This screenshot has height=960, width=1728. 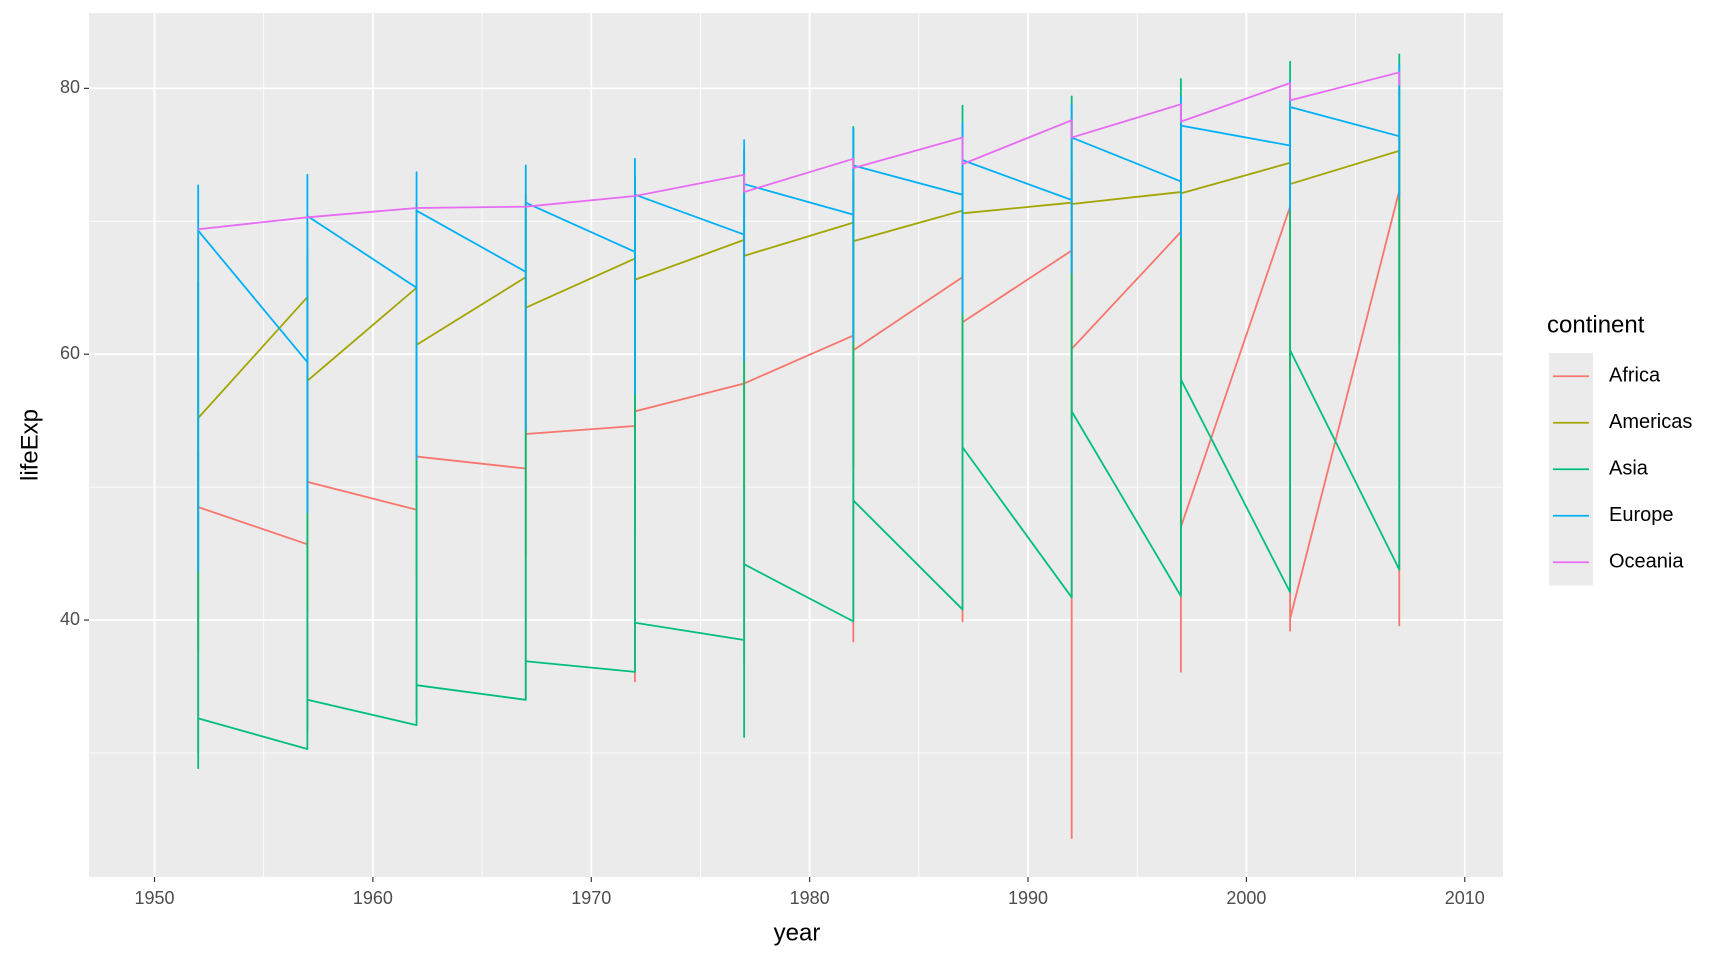 I want to click on x-axis-title: year, so click(x=797, y=932).